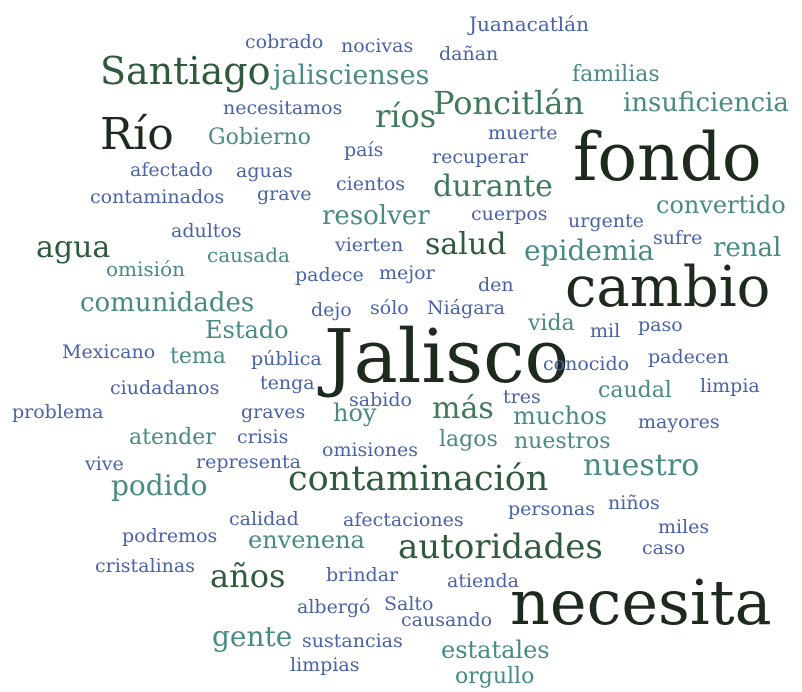  Describe the element at coordinates (635, 390) in the screenshot. I see `word-caudal: caudal` at that location.